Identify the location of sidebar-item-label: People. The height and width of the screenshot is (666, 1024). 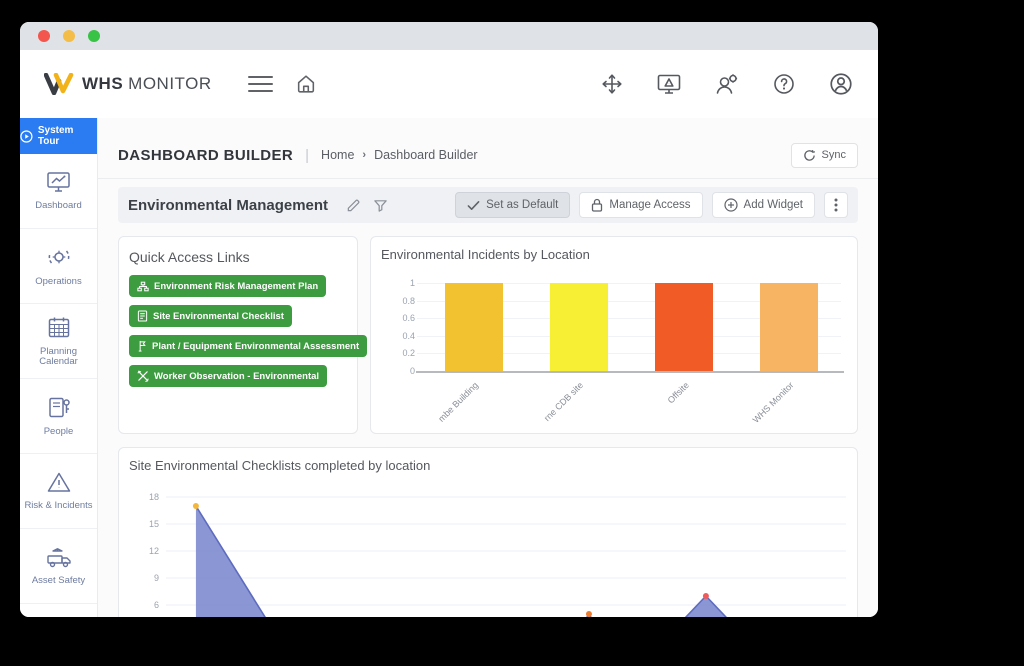
(58, 431).